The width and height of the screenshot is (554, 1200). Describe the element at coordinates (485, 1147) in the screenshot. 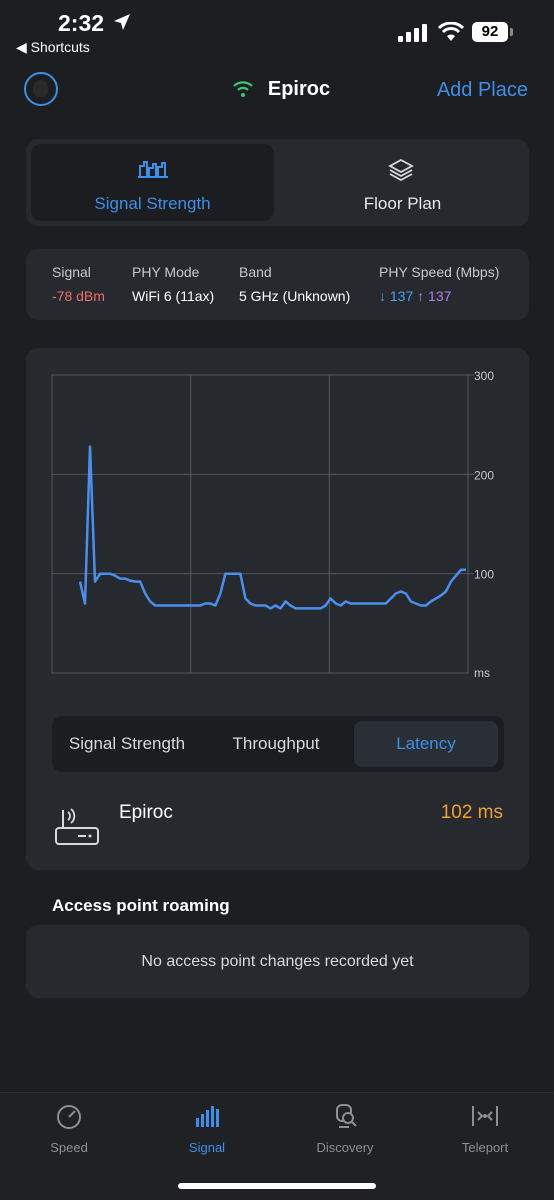

I see `tab-teleport-label: Teleport` at that location.